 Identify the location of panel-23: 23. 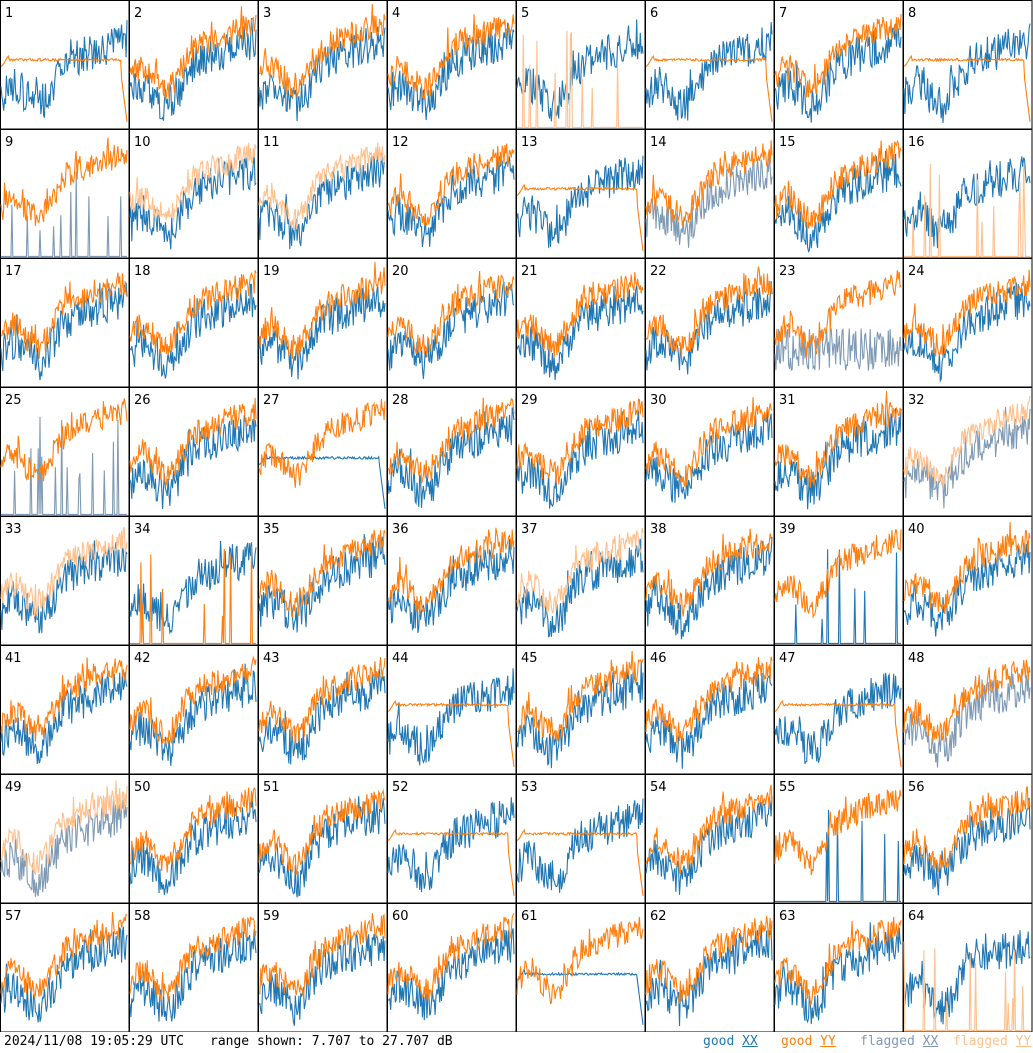
(839, 323).